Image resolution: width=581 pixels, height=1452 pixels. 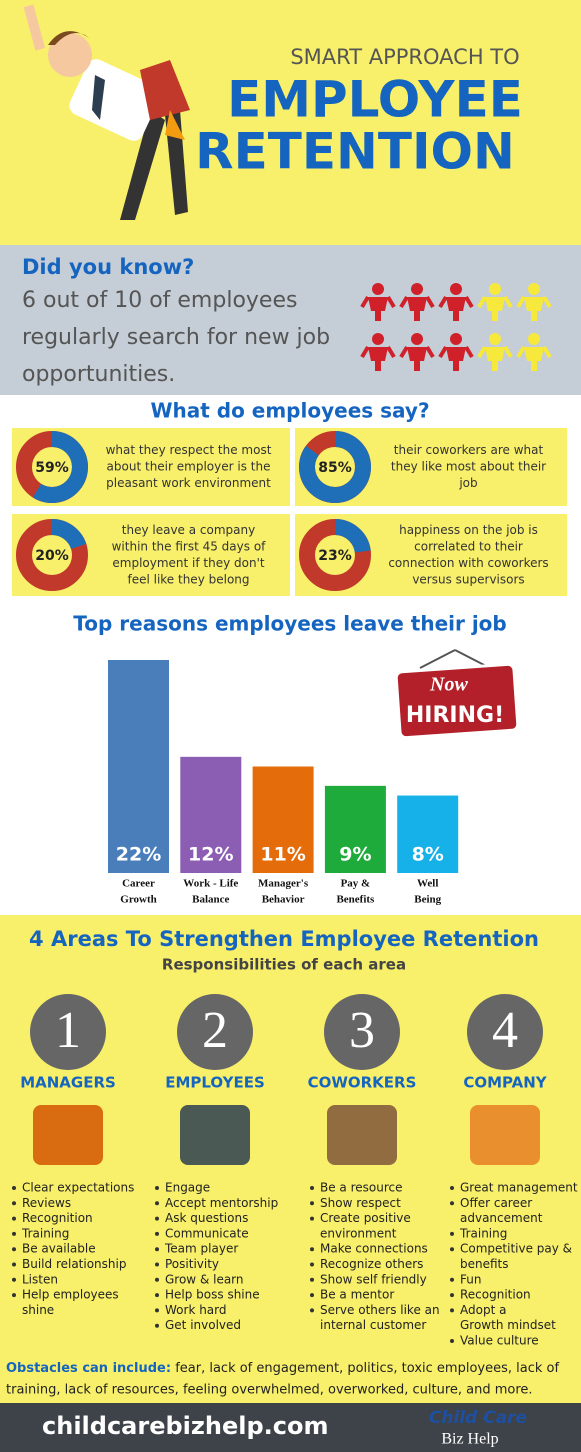 I want to click on category-label: Pay &, so click(x=356, y=884).